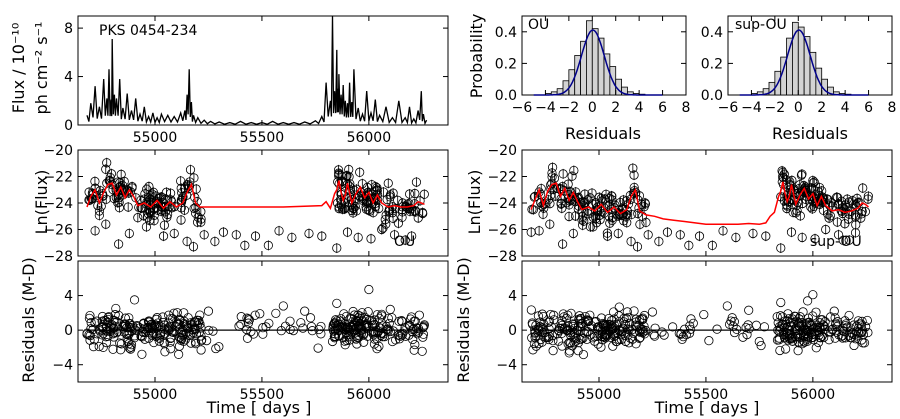 Image resolution: width=900 pixels, height=419 pixels. Describe the element at coordinates (259, 407) in the screenshot. I see `resid-ou-xlabel: Time [ days ]` at that location.